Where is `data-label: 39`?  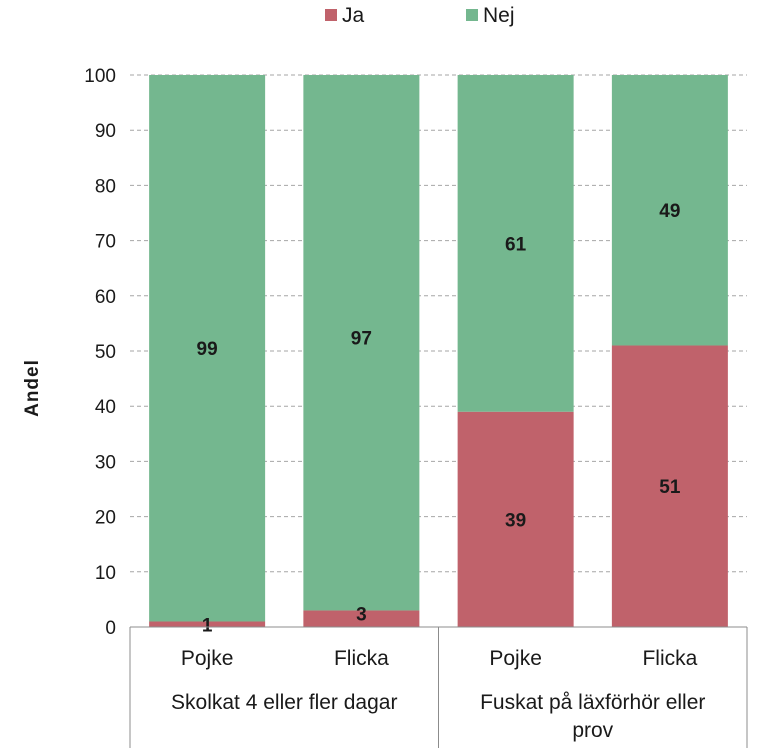 data-label: 39 is located at coordinates (515, 520).